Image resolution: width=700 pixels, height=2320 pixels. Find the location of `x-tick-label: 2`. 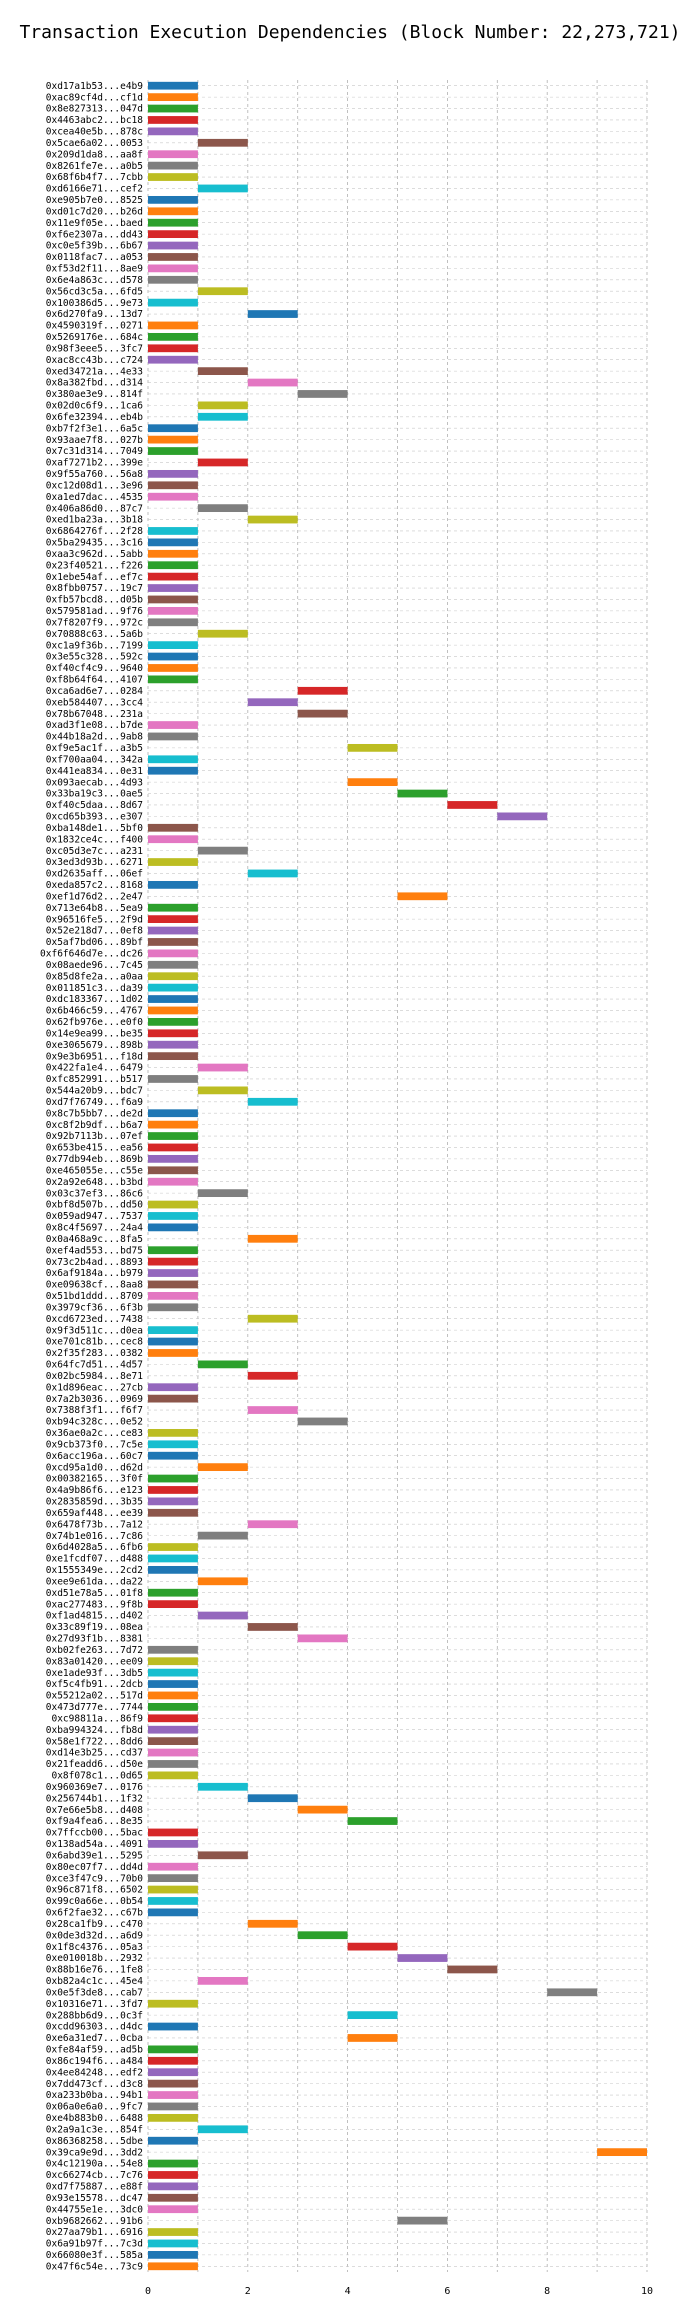

x-tick-label: 2 is located at coordinates (248, 2291).